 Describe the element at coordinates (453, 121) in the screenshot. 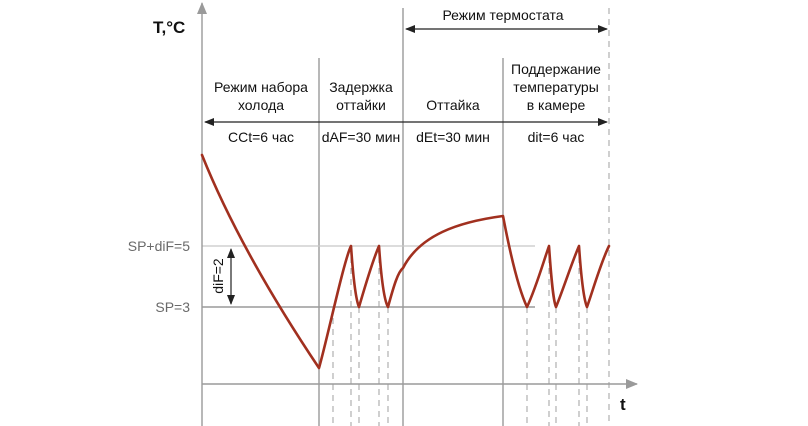

I see `phase-defrost: Оттайка dEt=30 мин` at that location.